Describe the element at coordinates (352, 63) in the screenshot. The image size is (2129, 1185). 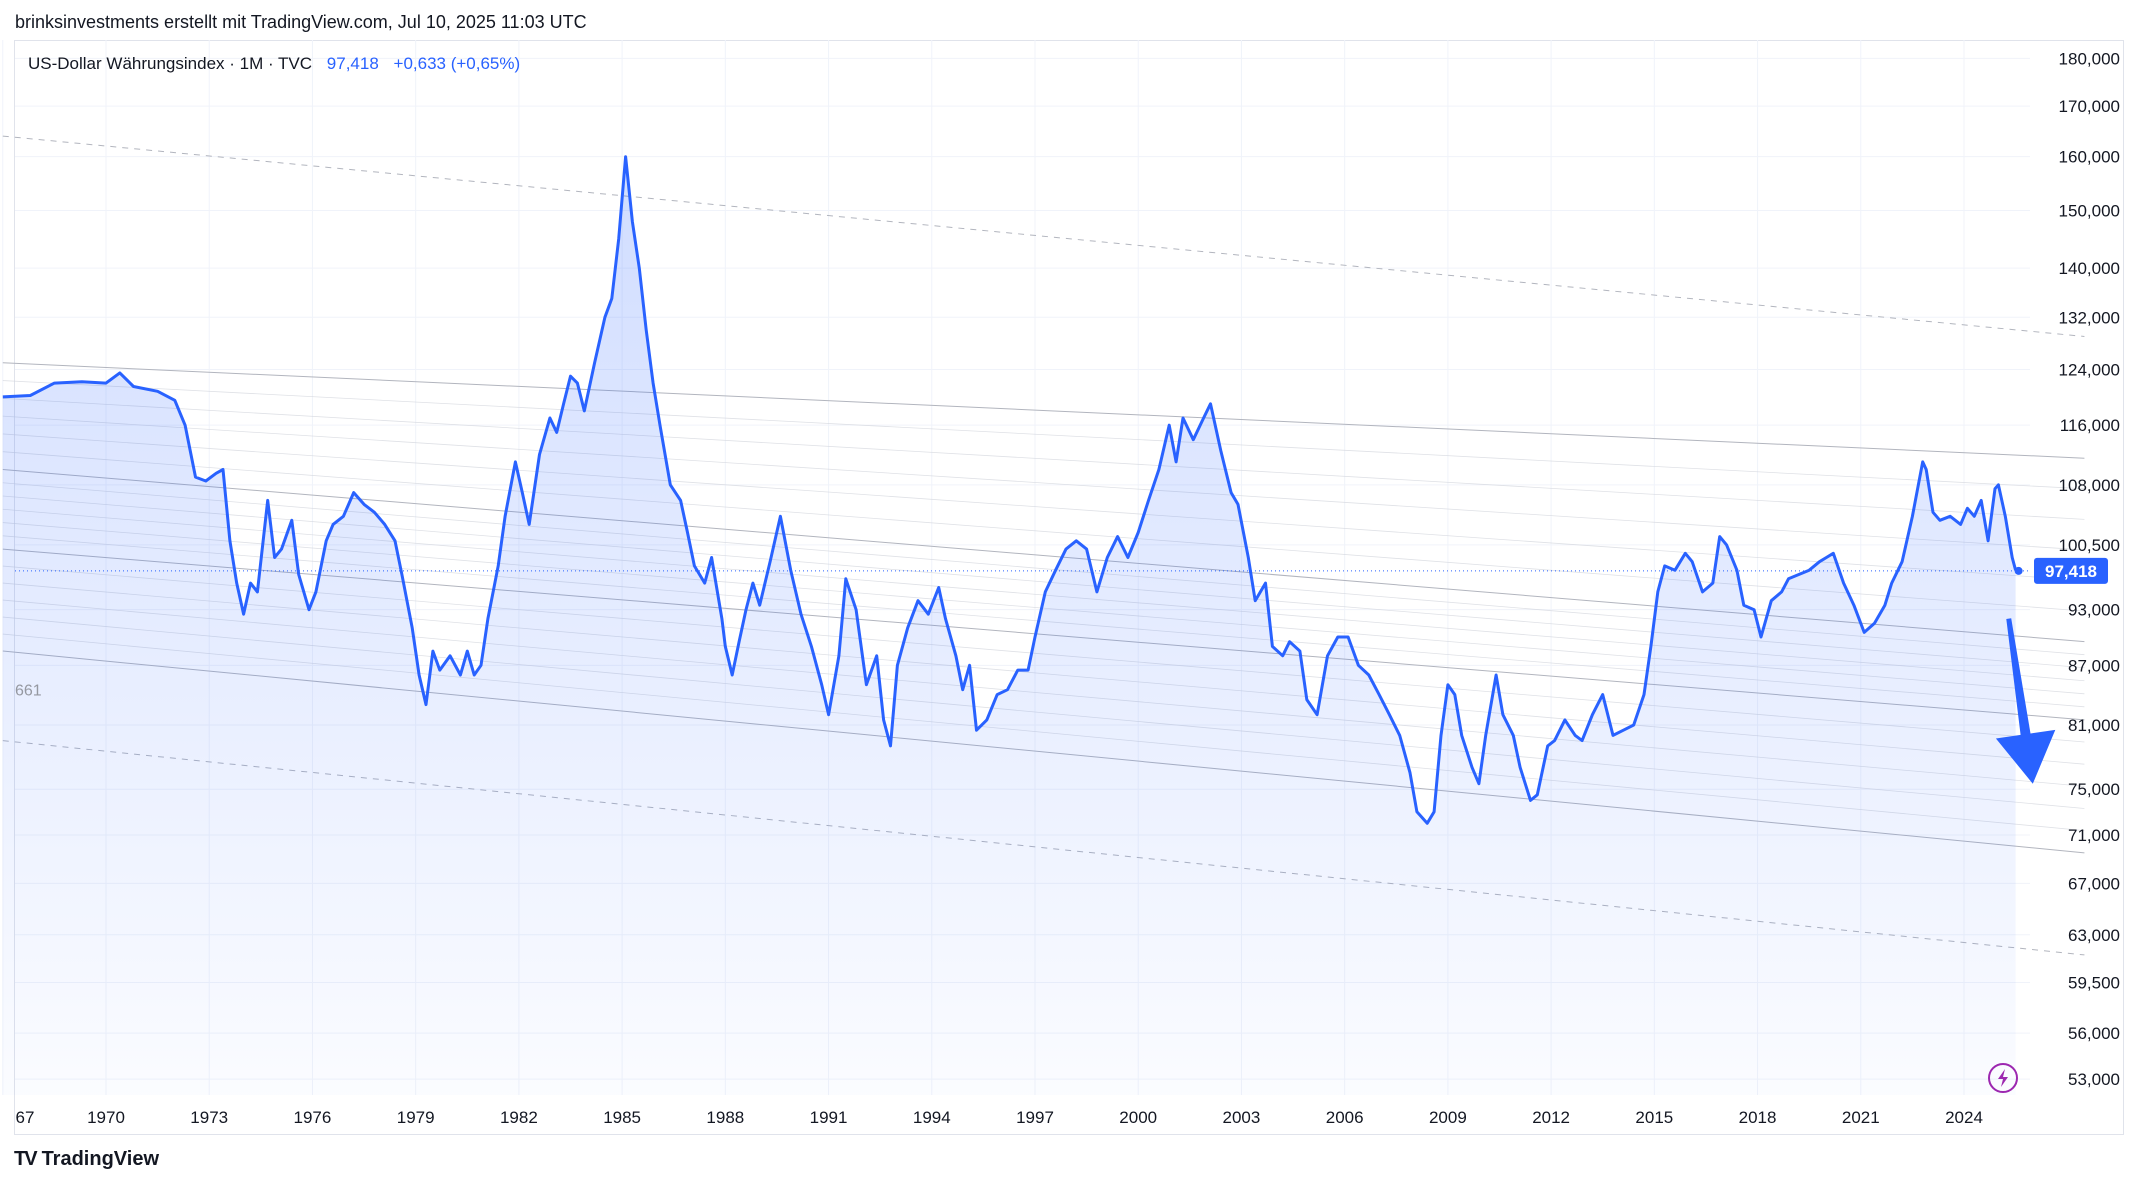
I see `legend-value: 97,418` at that location.